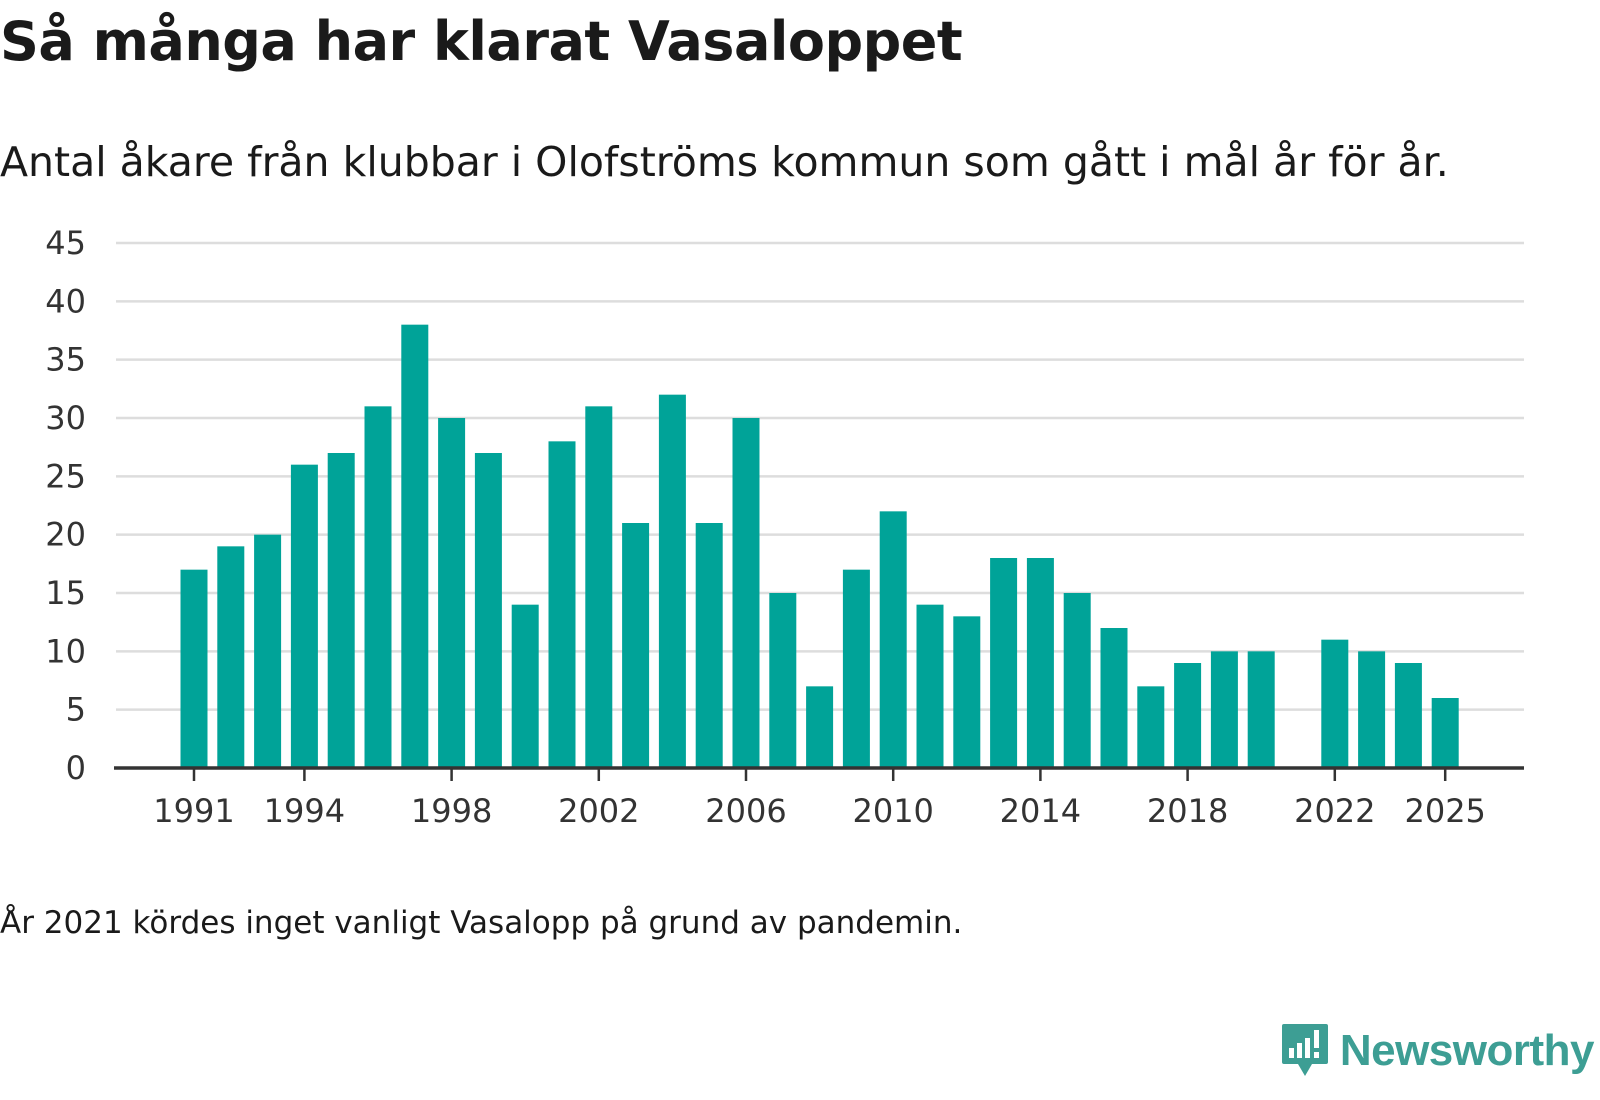 This screenshot has width=1600, height=1100. Describe the element at coordinates (893, 639) in the screenshot. I see `bar-2010` at that location.